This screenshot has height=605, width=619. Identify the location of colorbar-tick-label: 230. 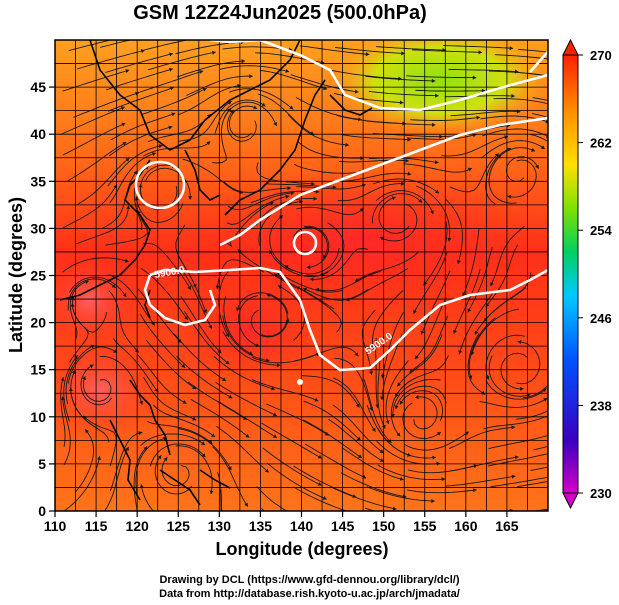
(601, 493).